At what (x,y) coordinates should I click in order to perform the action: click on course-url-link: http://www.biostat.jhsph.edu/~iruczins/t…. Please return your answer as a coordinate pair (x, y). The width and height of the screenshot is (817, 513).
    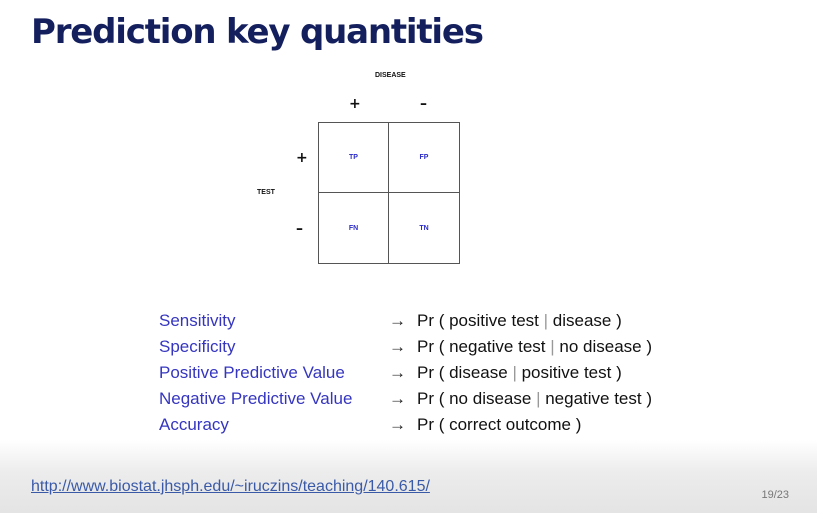
    Looking at the image, I should click on (230, 486).